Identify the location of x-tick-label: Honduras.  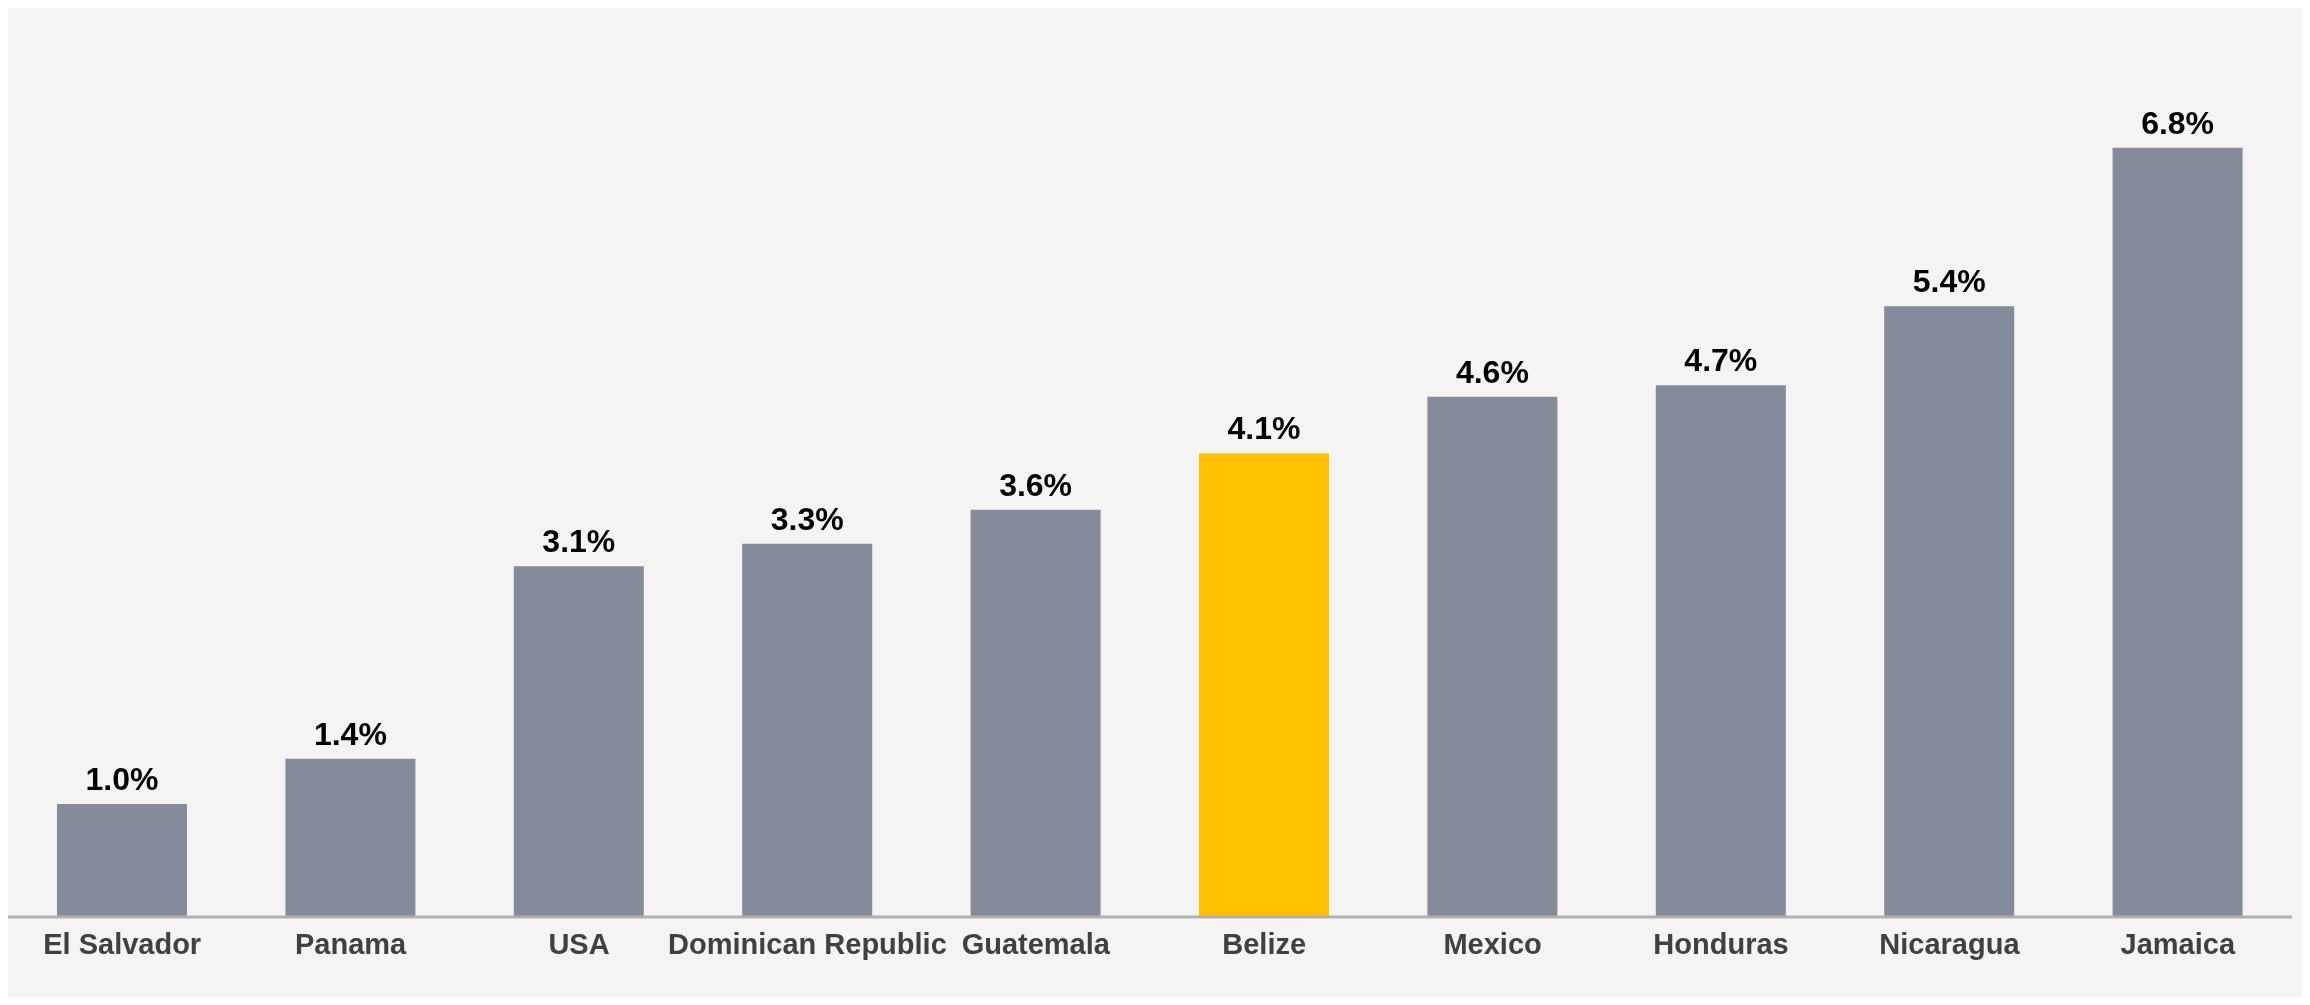
(1721, 943).